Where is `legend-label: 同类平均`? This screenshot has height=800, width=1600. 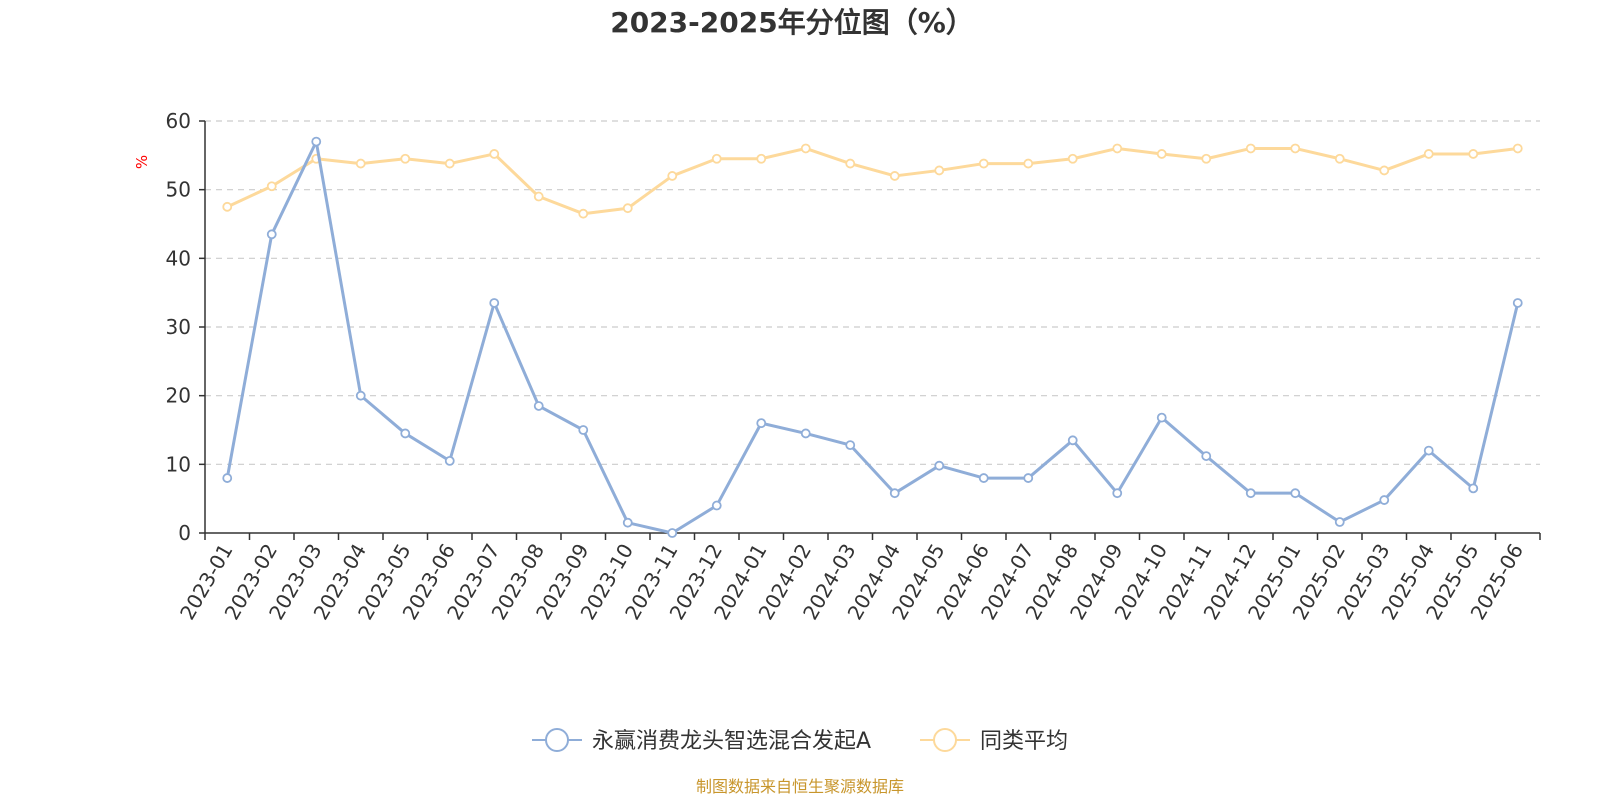
legend-label: 同类平均 is located at coordinates (1024, 741).